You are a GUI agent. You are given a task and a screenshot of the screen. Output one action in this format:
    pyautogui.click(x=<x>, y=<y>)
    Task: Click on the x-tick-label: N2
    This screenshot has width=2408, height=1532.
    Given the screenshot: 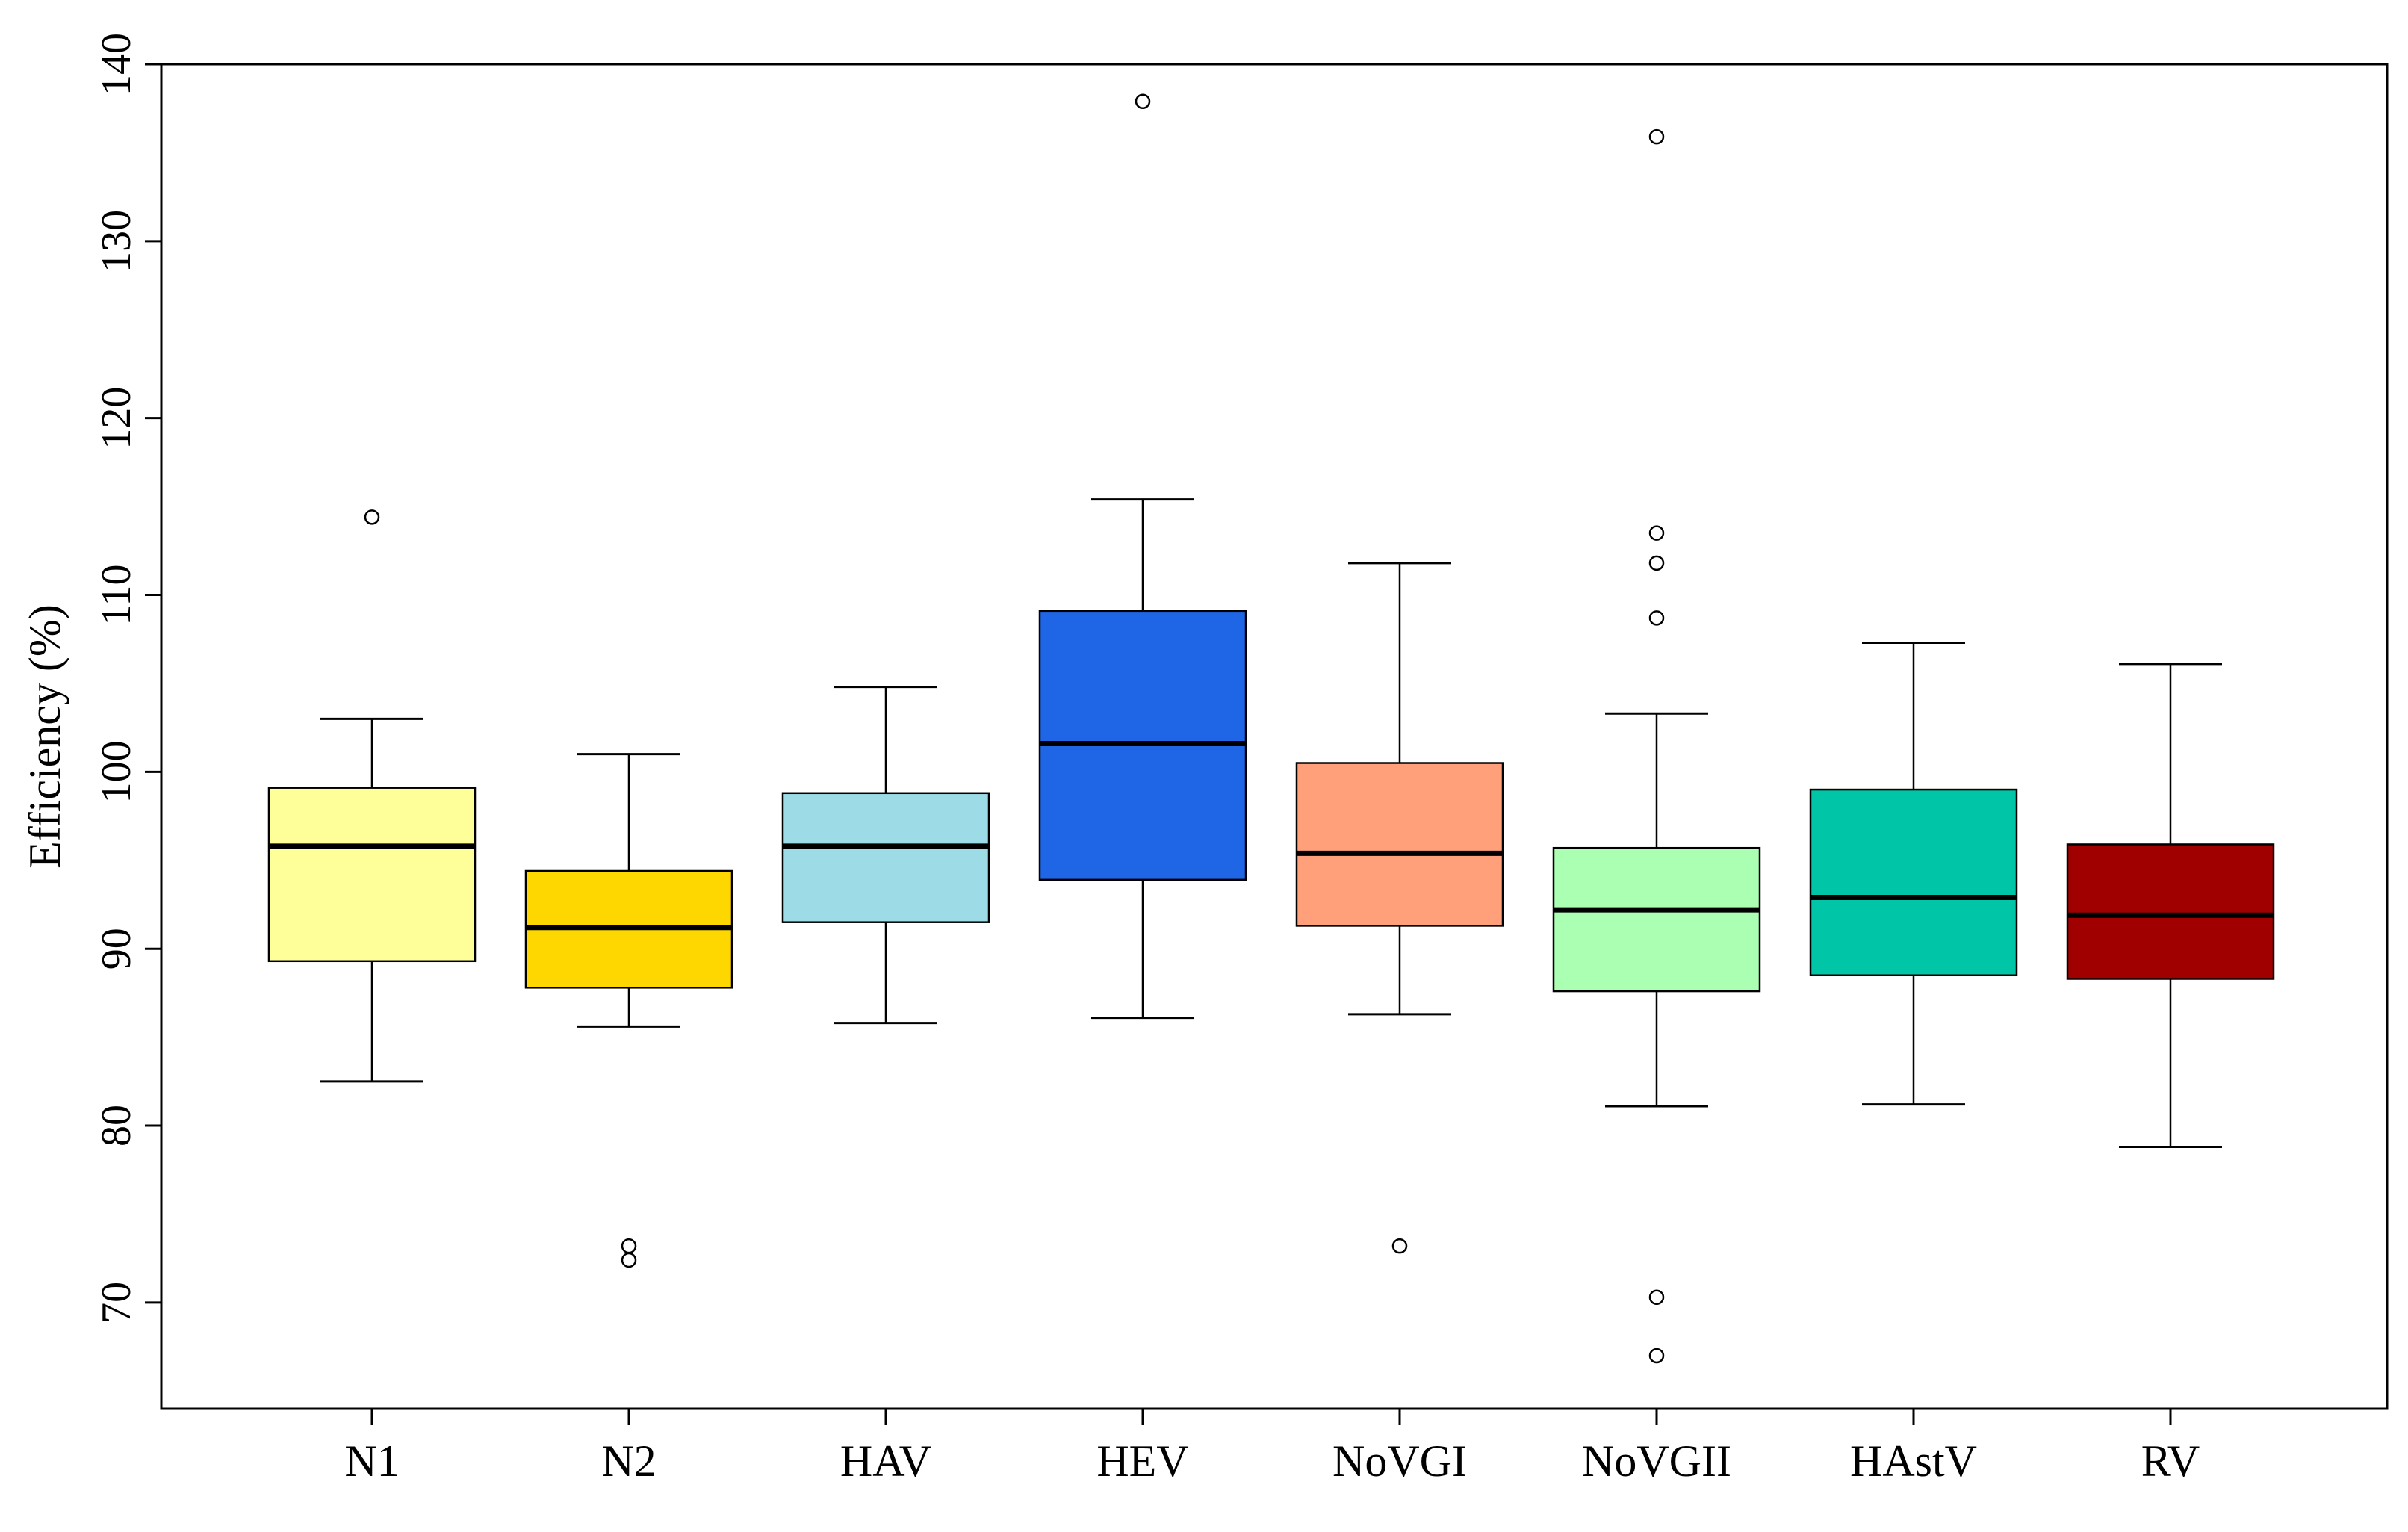 What is the action you would take?
    pyautogui.click(x=628, y=1461)
    